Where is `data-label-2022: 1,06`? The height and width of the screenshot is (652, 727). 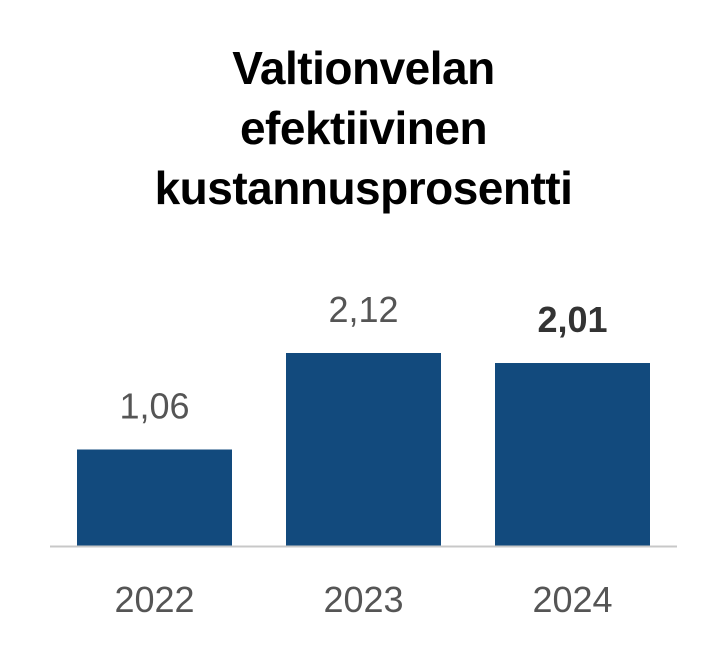
data-label-2022: 1,06 is located at coordinates (154, 406).